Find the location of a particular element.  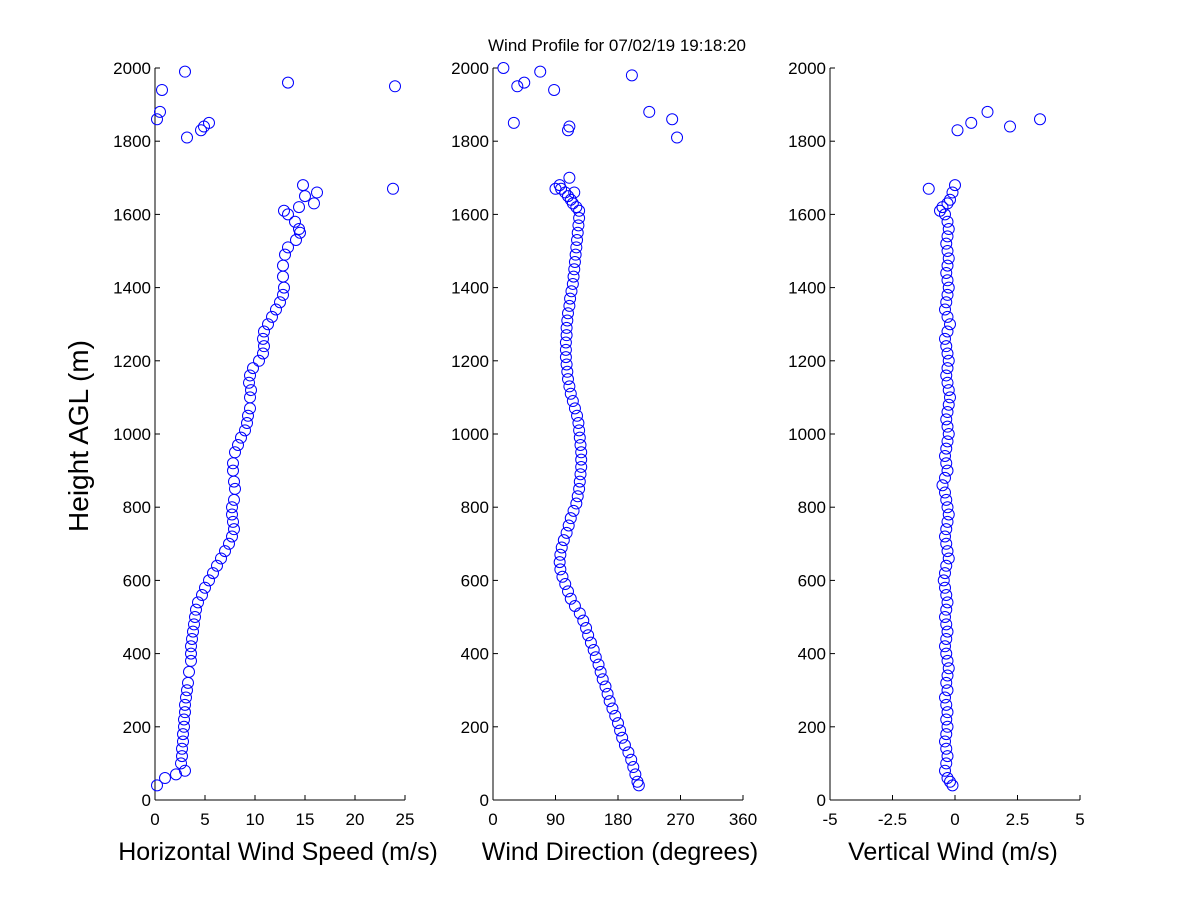

y-tick-label: 1400 is located at coordinates (807, 288).